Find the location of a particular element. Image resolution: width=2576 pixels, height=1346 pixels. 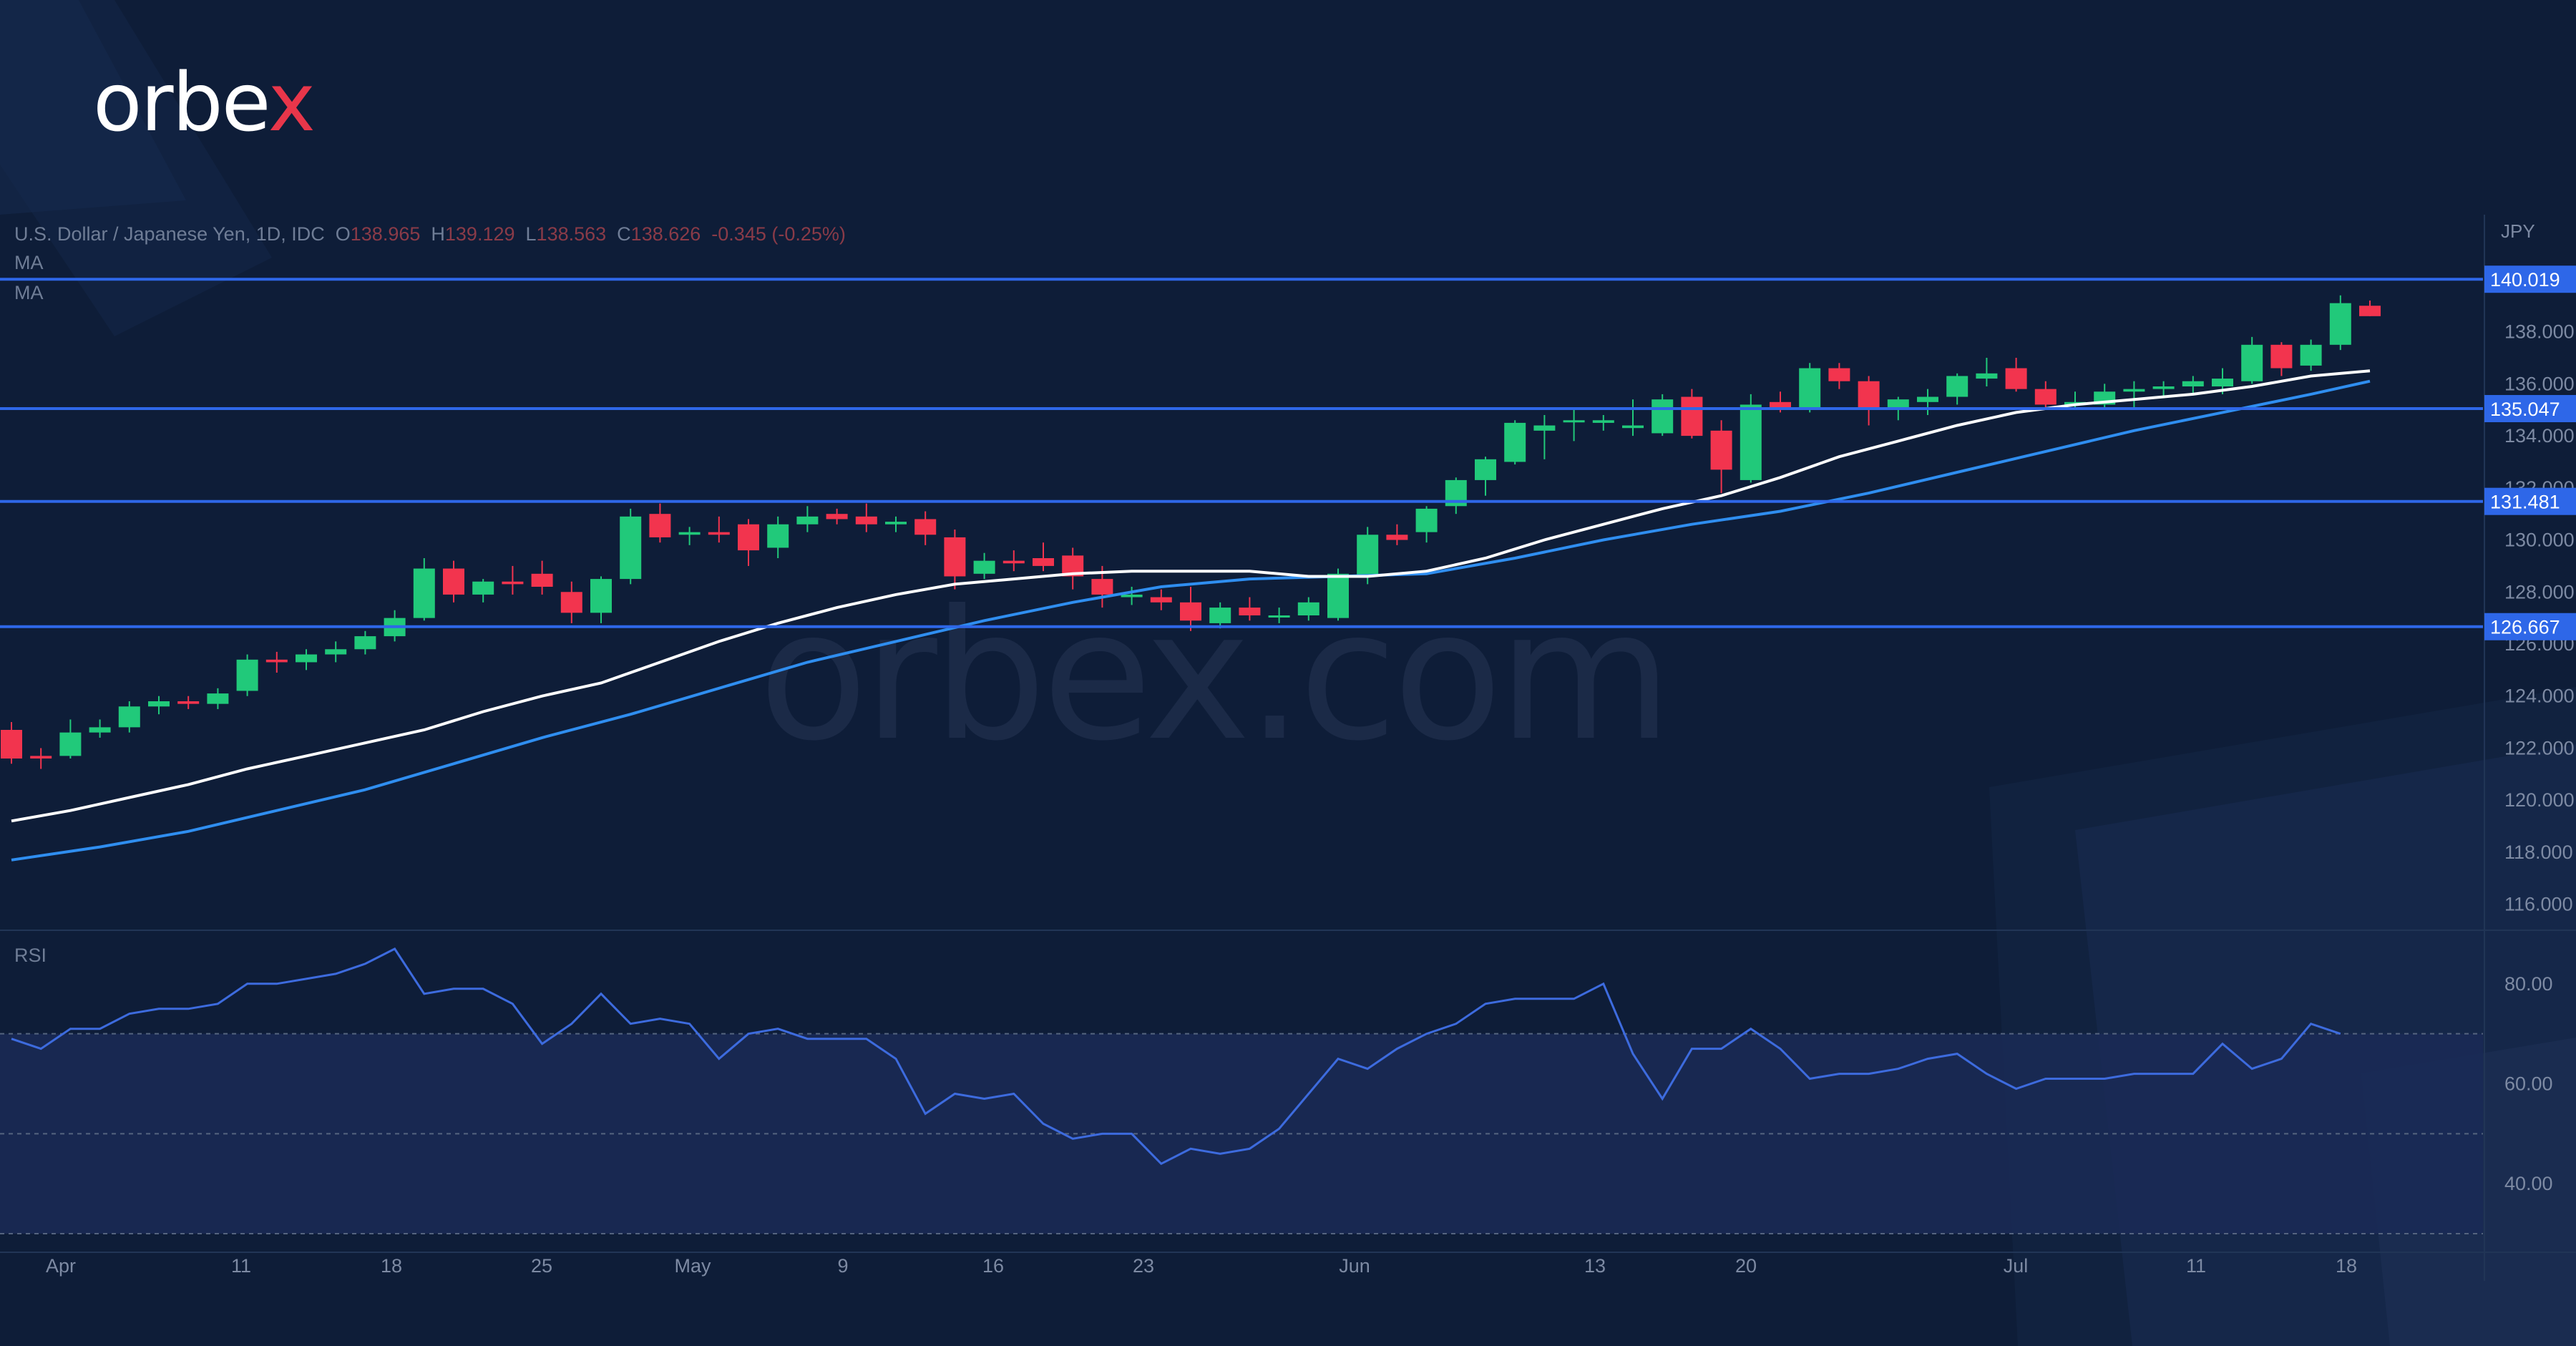

x-tick-label: 13 is located at coordinates (1595, 1266).